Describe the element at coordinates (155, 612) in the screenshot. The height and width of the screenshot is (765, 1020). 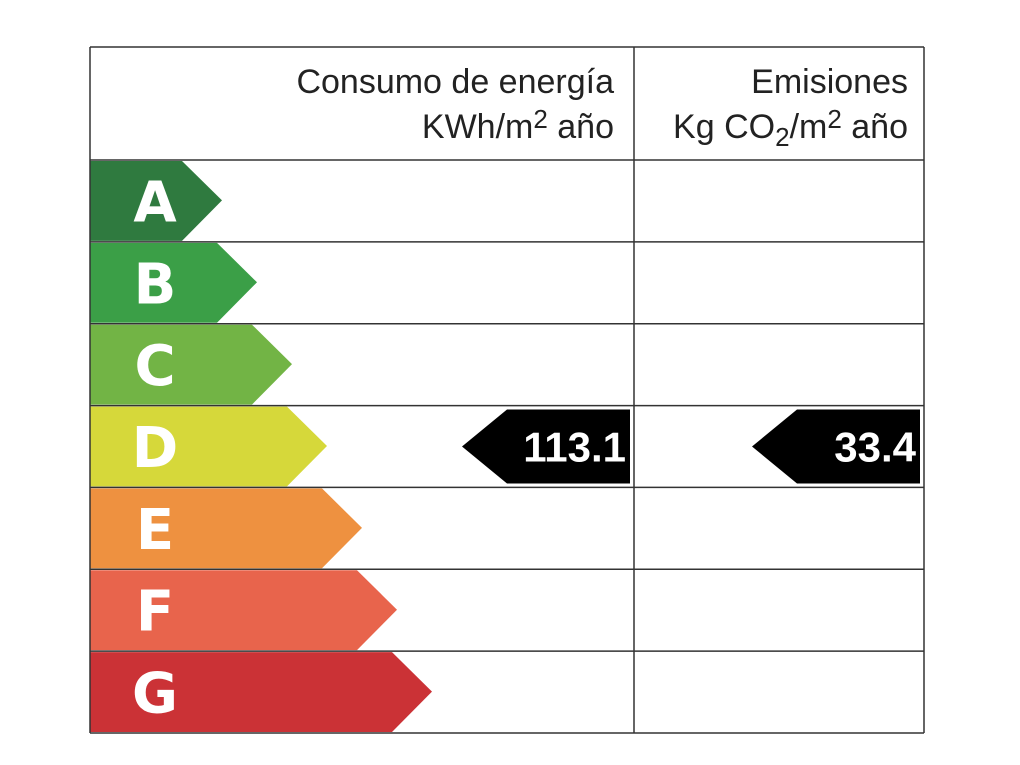
I see `rating-letter: F` at that location.